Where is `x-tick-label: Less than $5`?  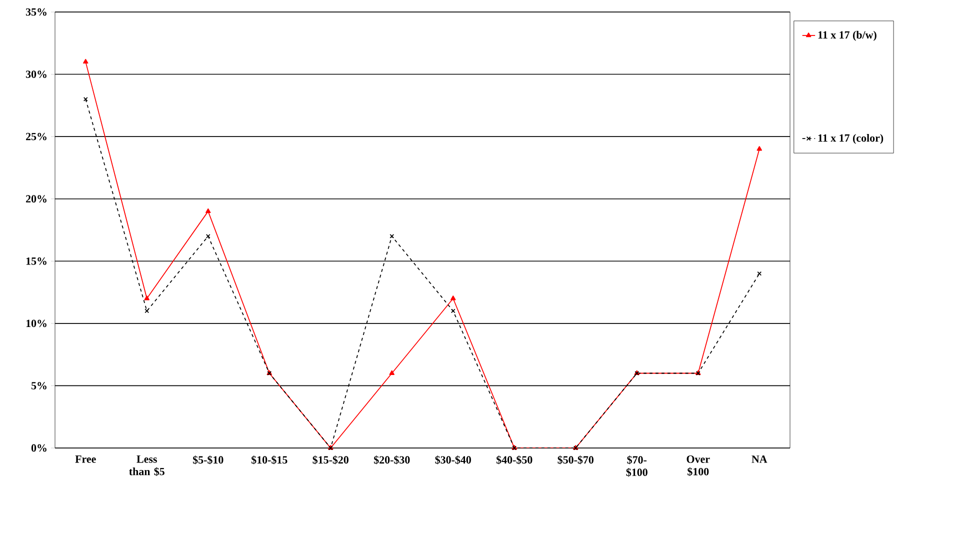 x-tick-label: Less than $5 is located at coordinates (146, 466).